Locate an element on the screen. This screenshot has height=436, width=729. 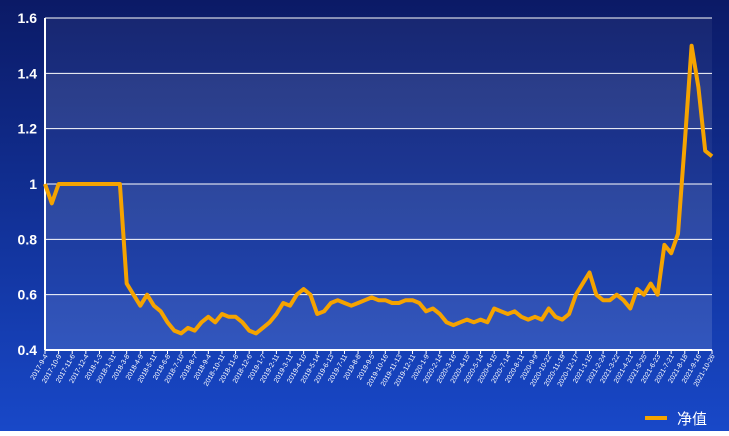
y-tick-label: 1.4 is located at coordinates (28, 73).